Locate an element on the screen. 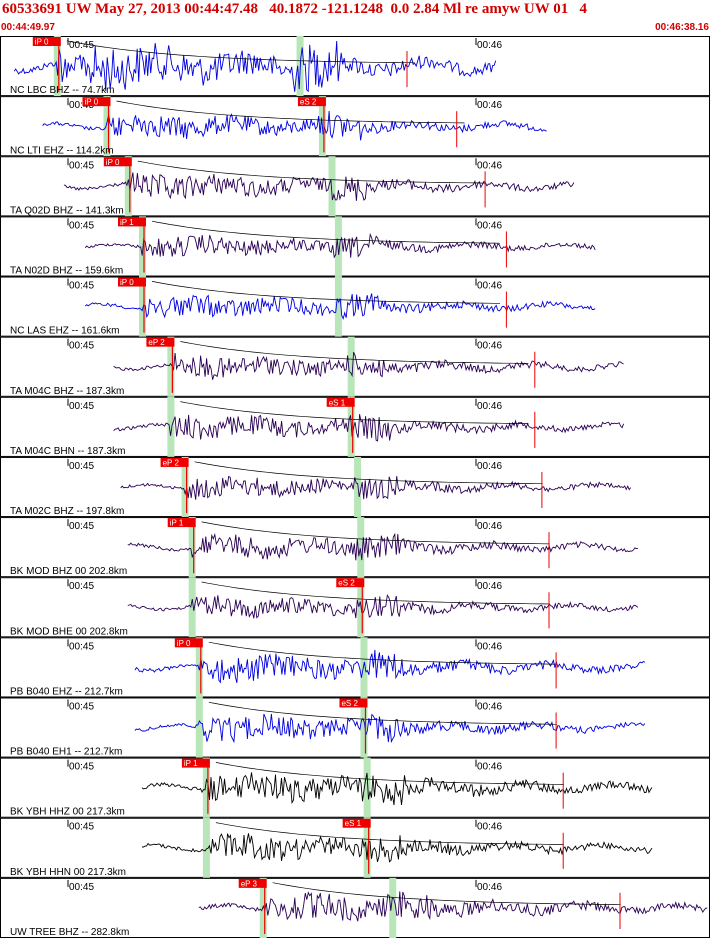 This screenshot has height=938, width=710. trace-row: 00:45 00:46 iP 1 BK YBH HHZ 00 217.3km is located at coordinates (355, 787).